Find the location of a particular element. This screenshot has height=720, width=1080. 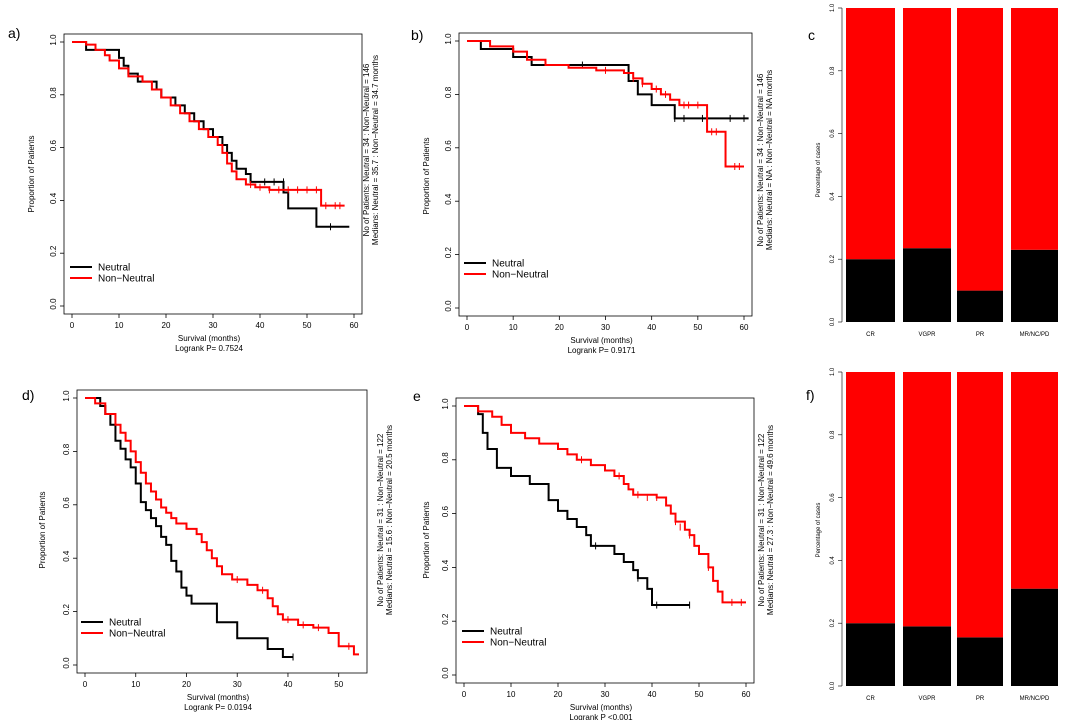

logrank-label: Logrank P= 0.9171 is located at coordinates (602, 350).